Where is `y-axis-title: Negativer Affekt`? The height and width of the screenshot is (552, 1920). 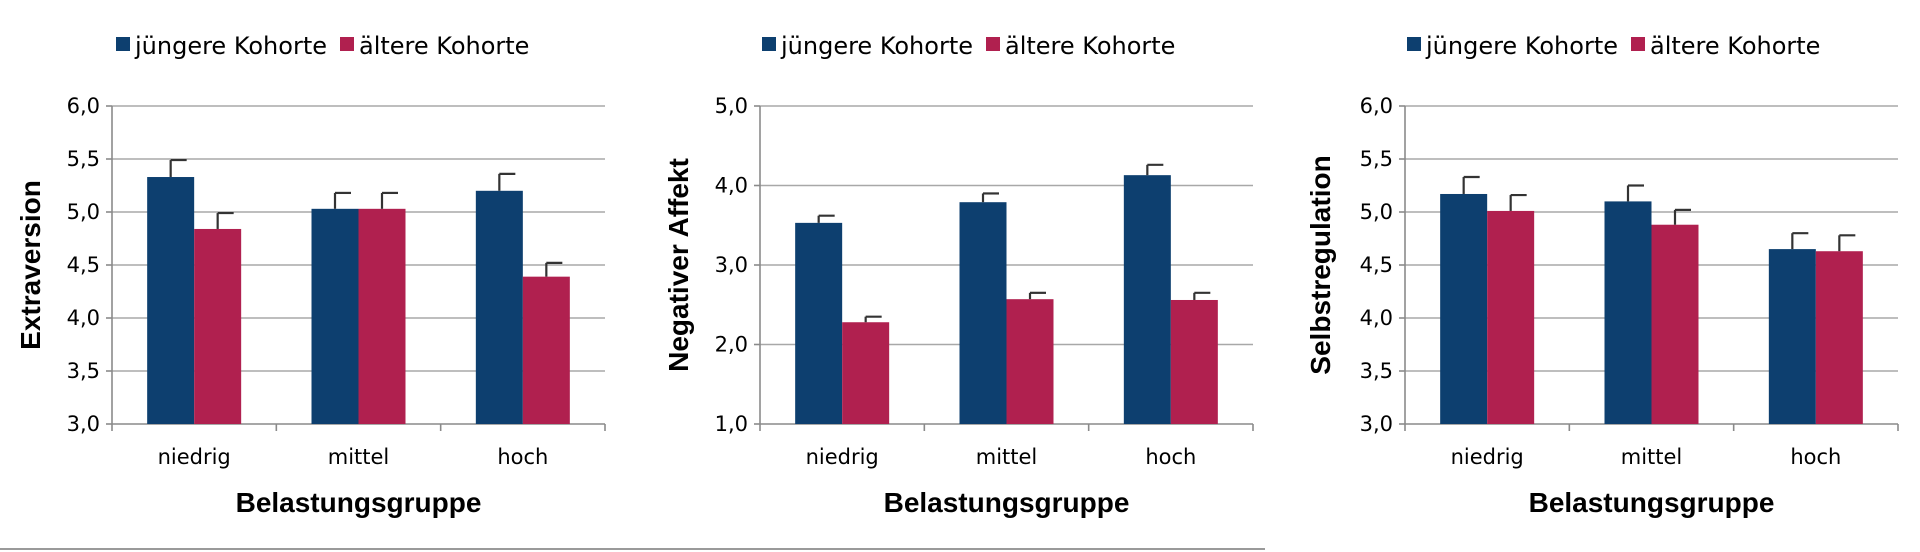
y-axis-title: Negativer Affekt is located at coordinates (678, 265).